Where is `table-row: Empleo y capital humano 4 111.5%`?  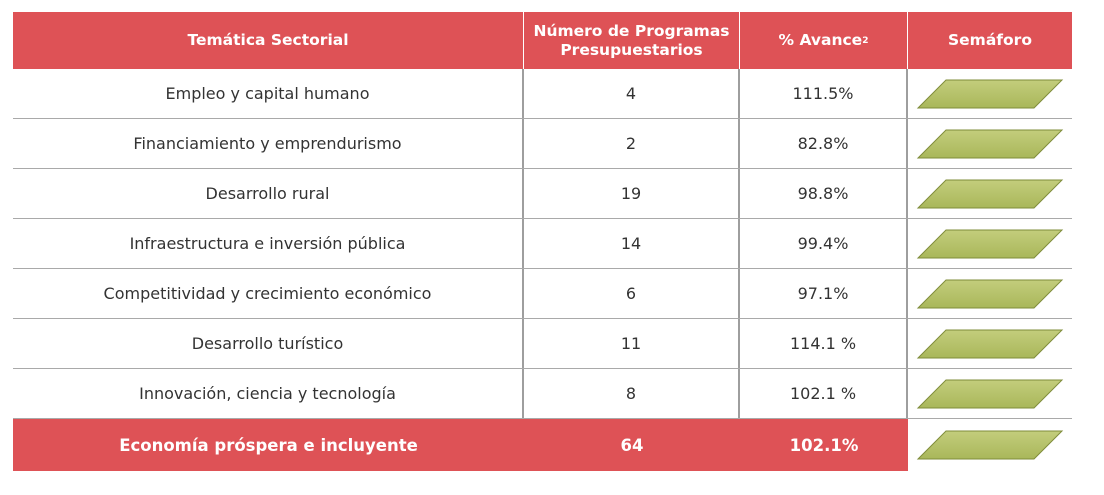 table-row: Empleo y capital humano 4 111.5% is located at coordinates (542, 94).